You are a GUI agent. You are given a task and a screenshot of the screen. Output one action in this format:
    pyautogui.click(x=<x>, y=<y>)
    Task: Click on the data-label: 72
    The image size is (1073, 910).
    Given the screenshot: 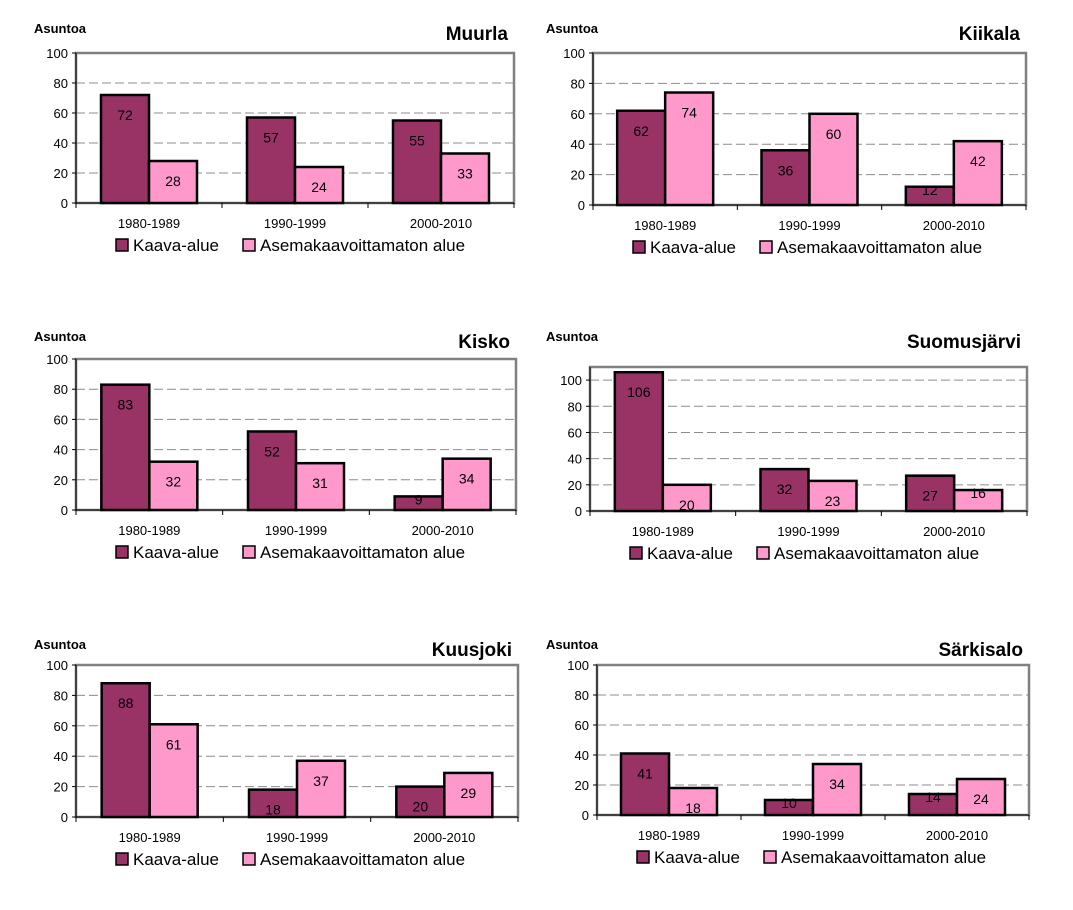 What is the action you would take?
    pyautogui.click(x=125, y=115)
    